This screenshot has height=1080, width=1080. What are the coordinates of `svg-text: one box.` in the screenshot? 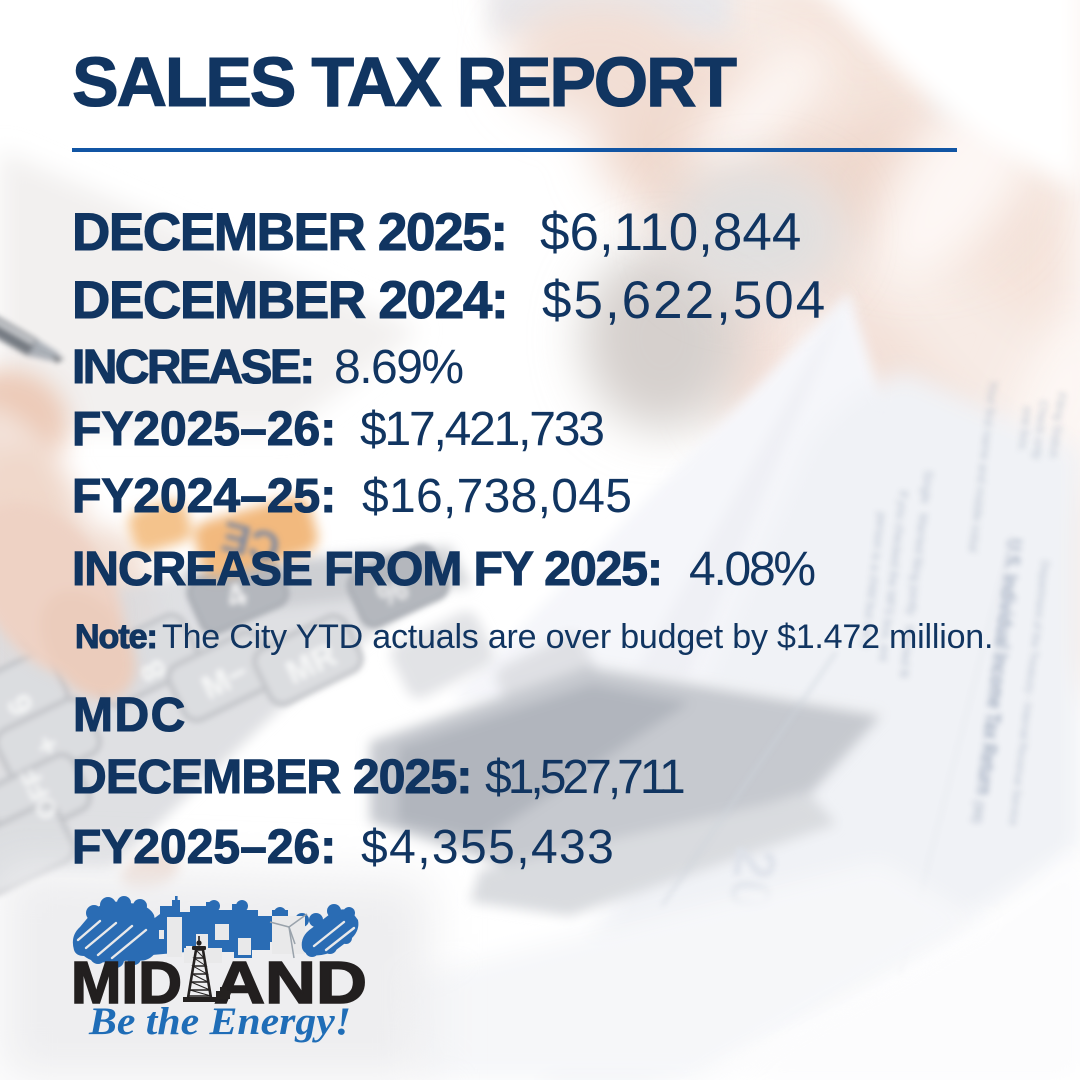 It's located at (1025, 429).